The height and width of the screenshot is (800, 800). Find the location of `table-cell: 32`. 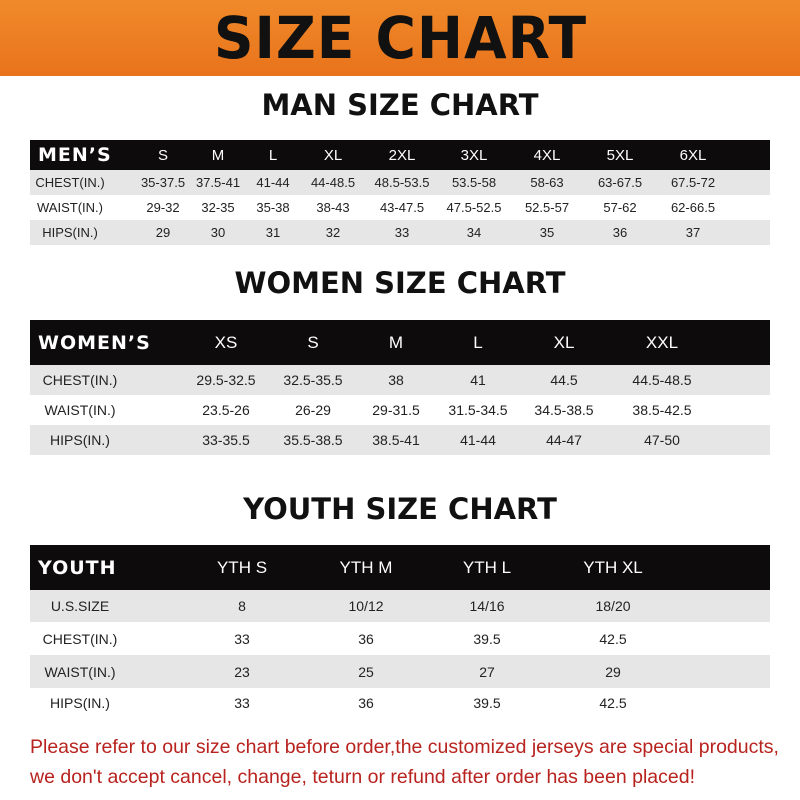

table-cell: 32 is located at coordinates (333, 232).